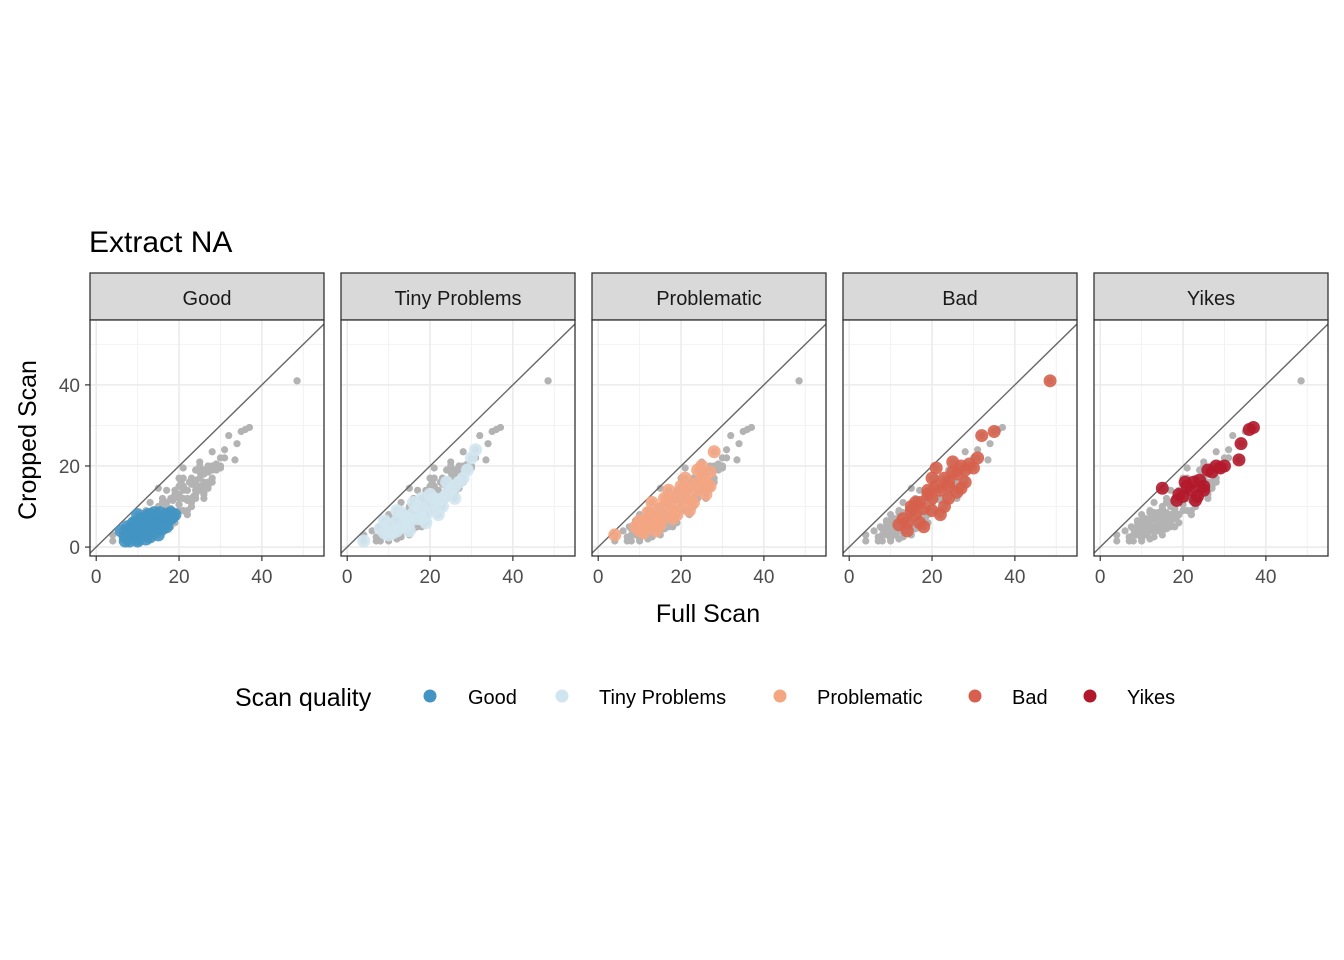 This screenshot has width=1344, height=960. Describe the element at coordinates (429, 577) in the screenshot. I see `x-tick-label: 20` at that location.